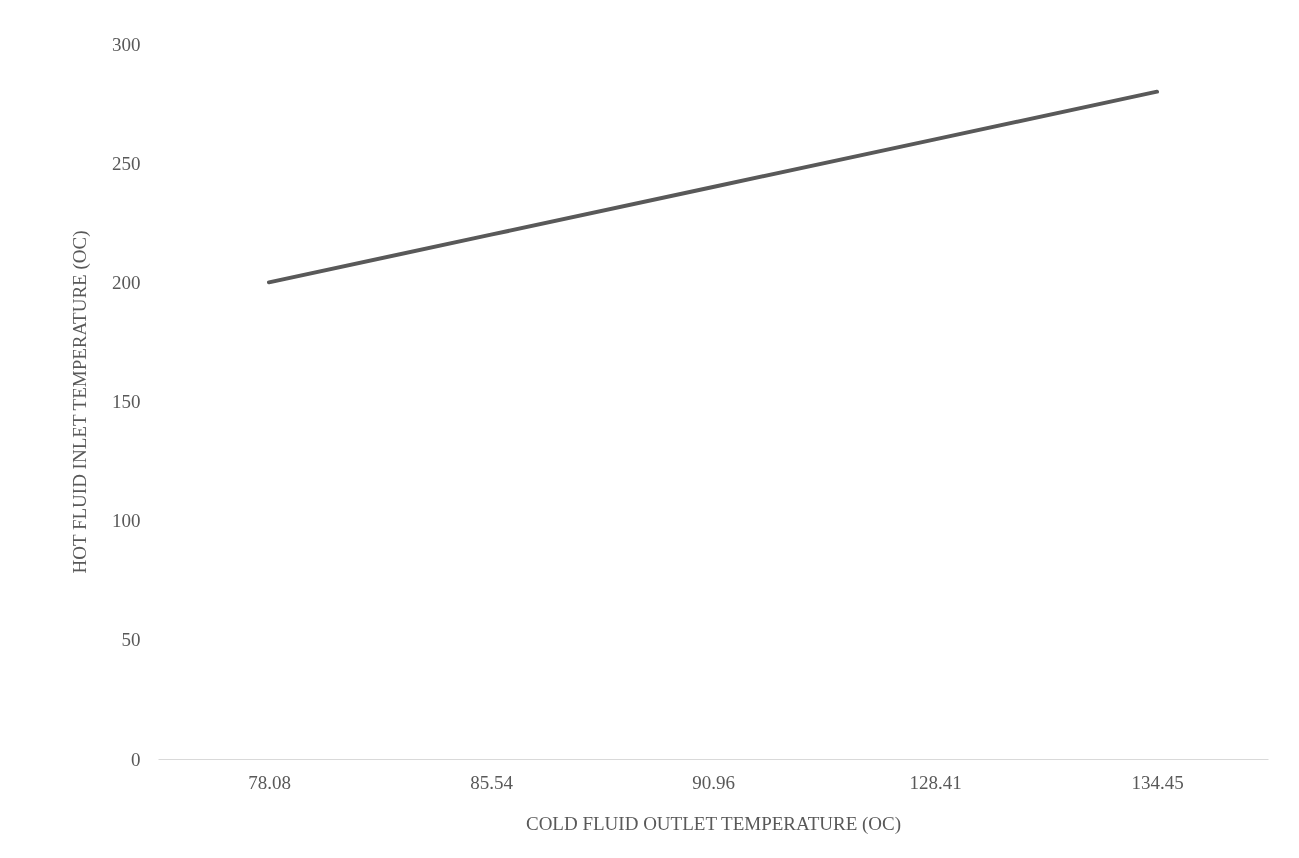  What do you see at coordinates (935, 782) in the screenshot?
I see `x-tick-label: 128.41` at bounding box center [935, 782].